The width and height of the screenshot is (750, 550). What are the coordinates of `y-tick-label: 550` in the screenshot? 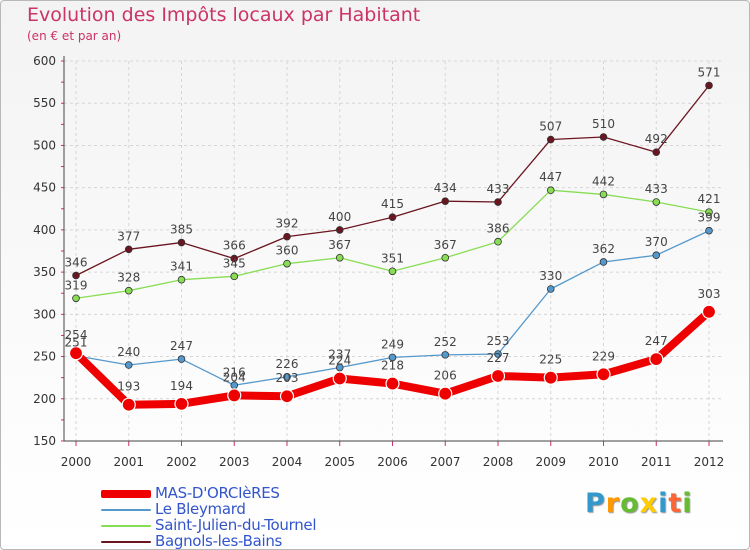 It's located at (44, 103).